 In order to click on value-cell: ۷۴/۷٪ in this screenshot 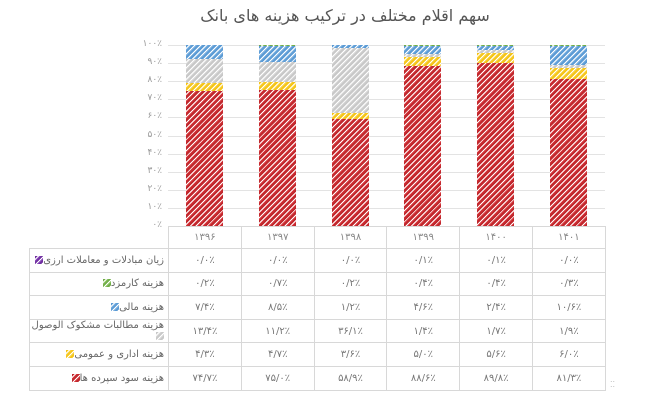, I will do `click(205, 378)`.